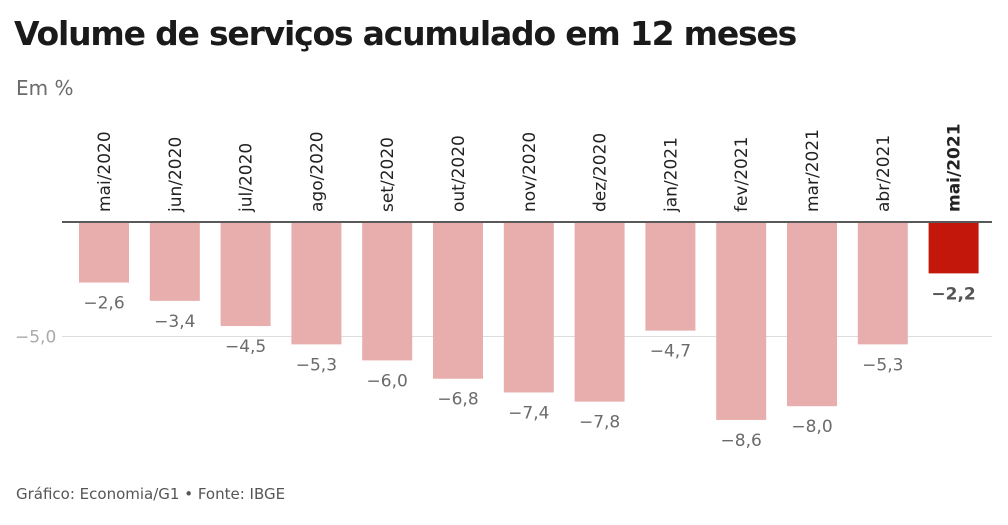  Describe the element at coordinates (670, 352) in the screenshot. I see `data-label: −4,7` at that location.